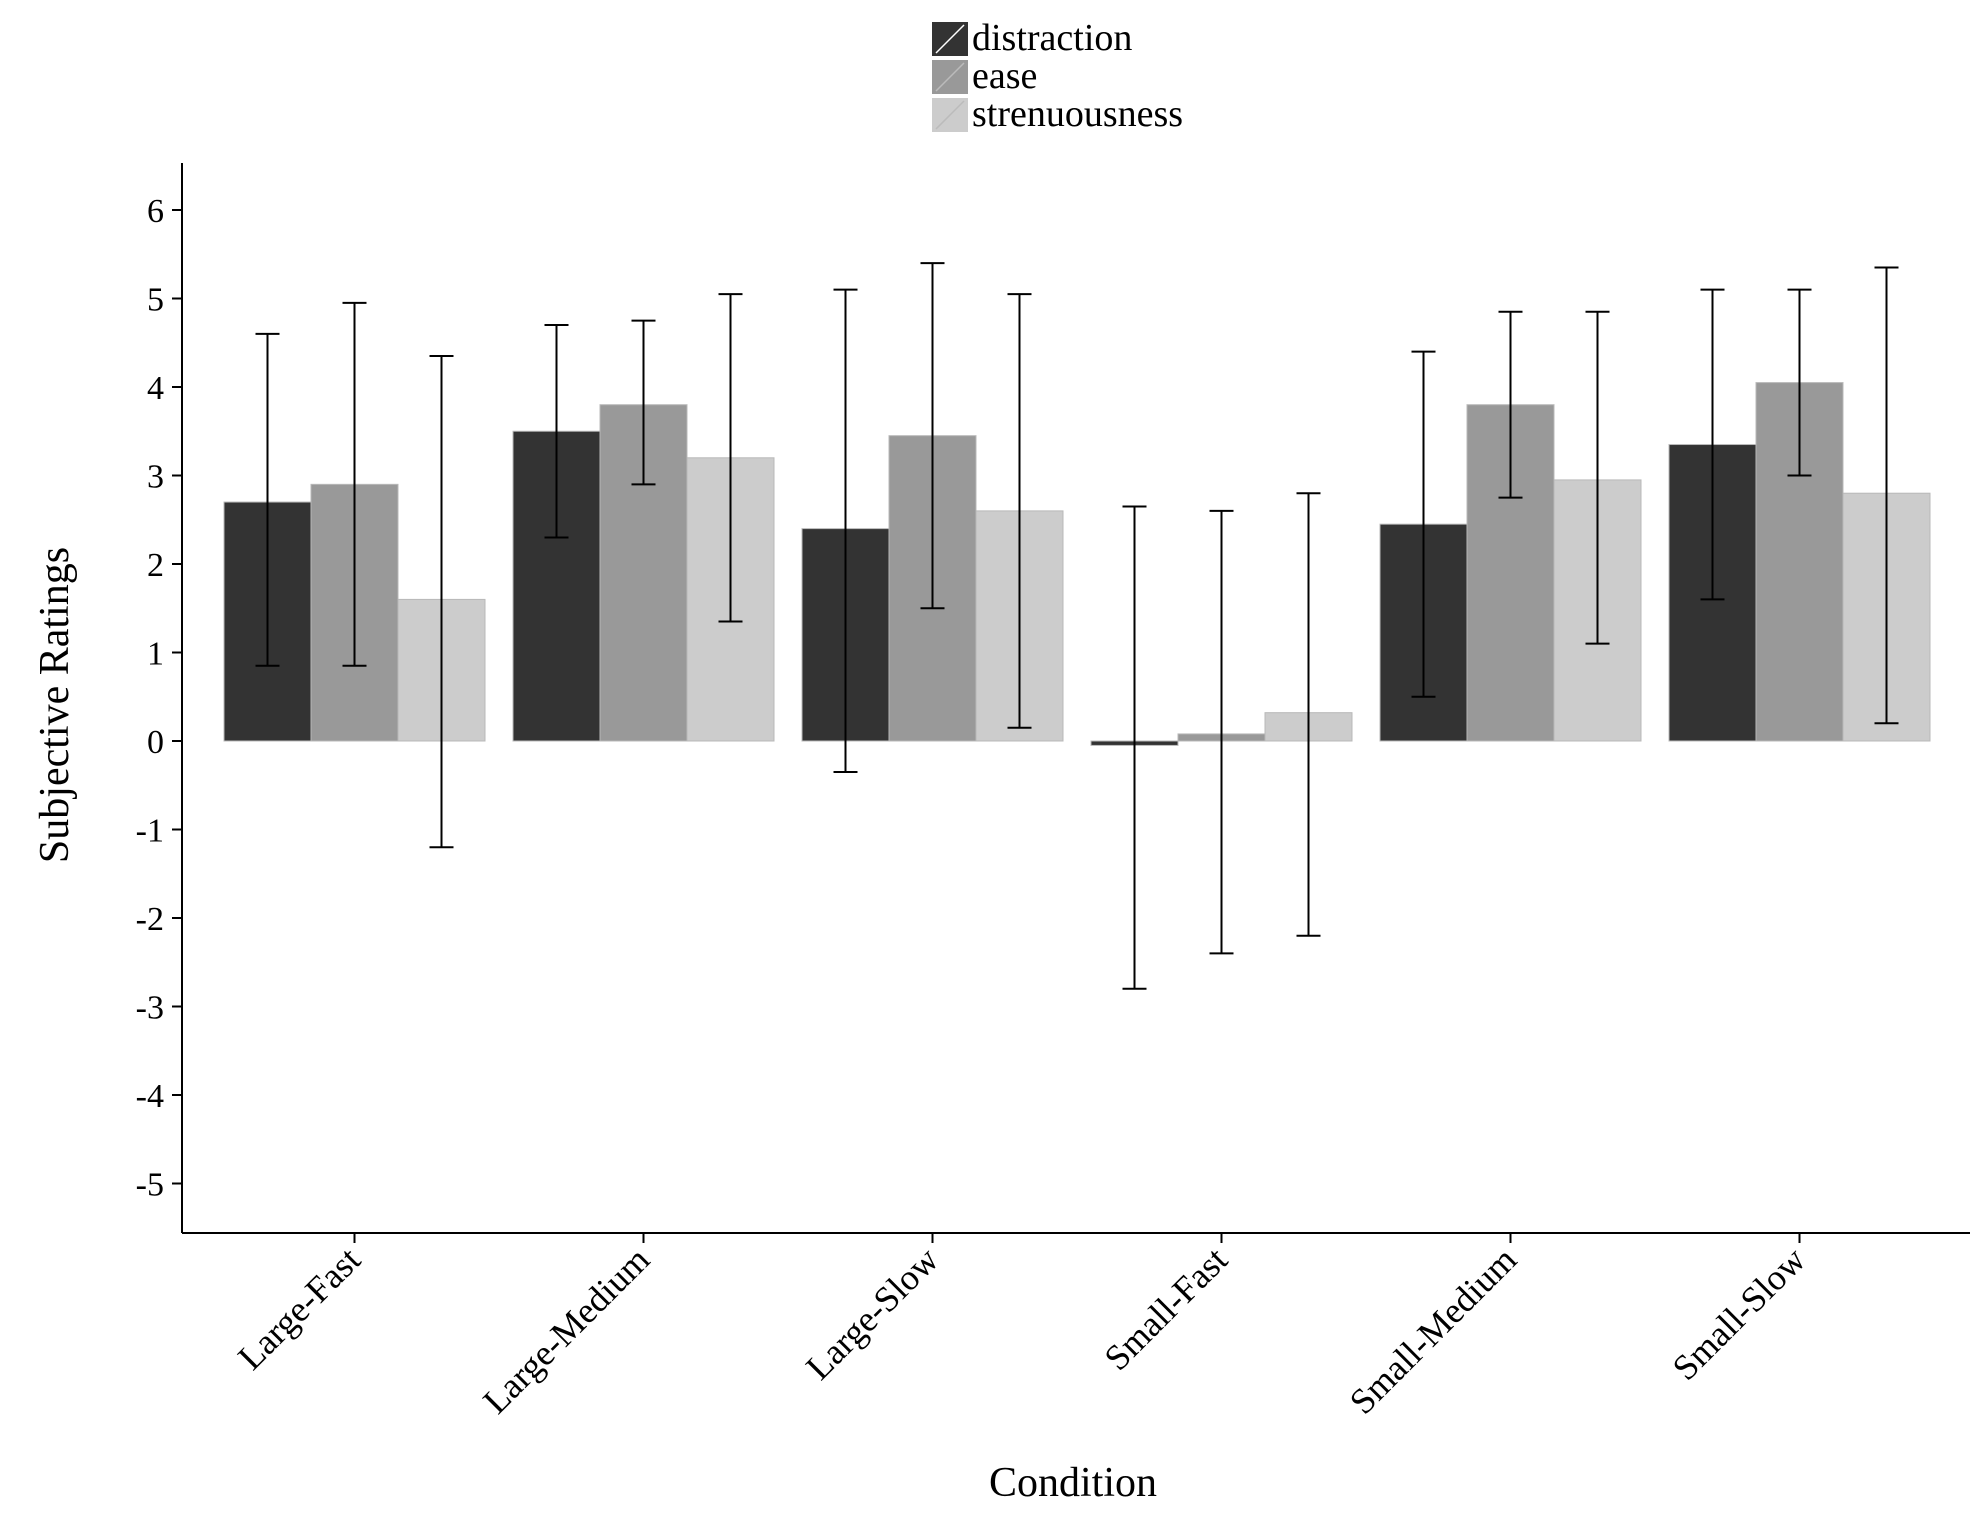 The width and height of the screenshot is (1986, 1522). What do you see at coordinates (1019, 511) in the screenshot?
I see `error-bar-strenuousness-large-slow` at bounding box center [1019, 511].